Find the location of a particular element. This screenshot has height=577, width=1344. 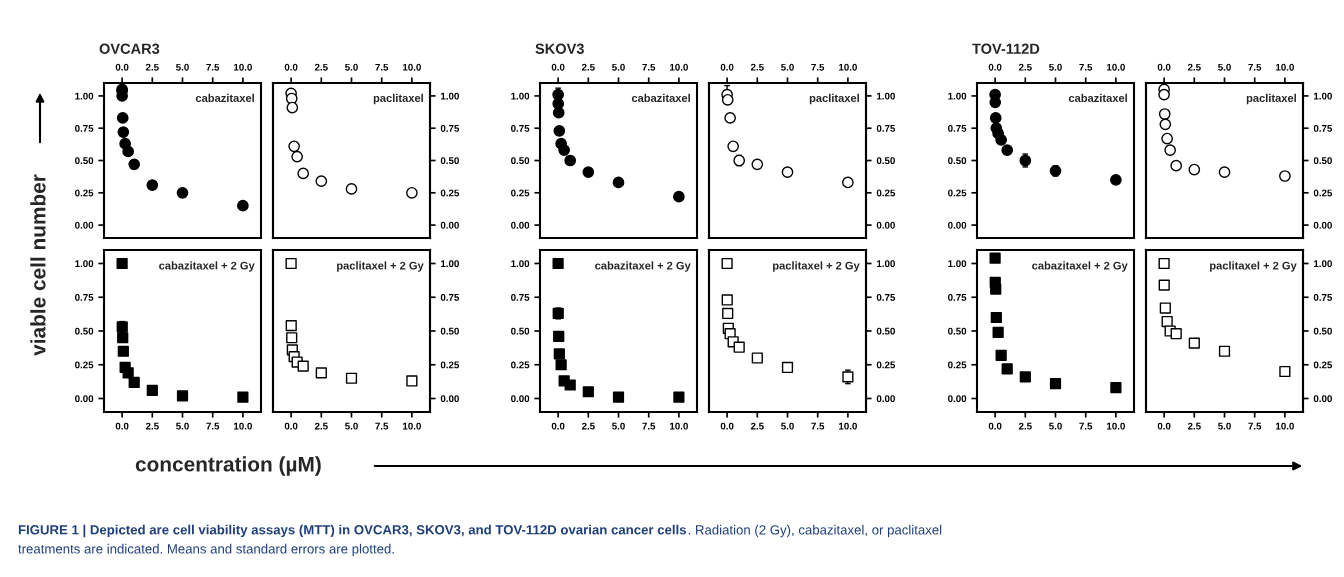

text: treatments are indicated. Means and standard errors are plotted. is located at coordinates (206, 550).